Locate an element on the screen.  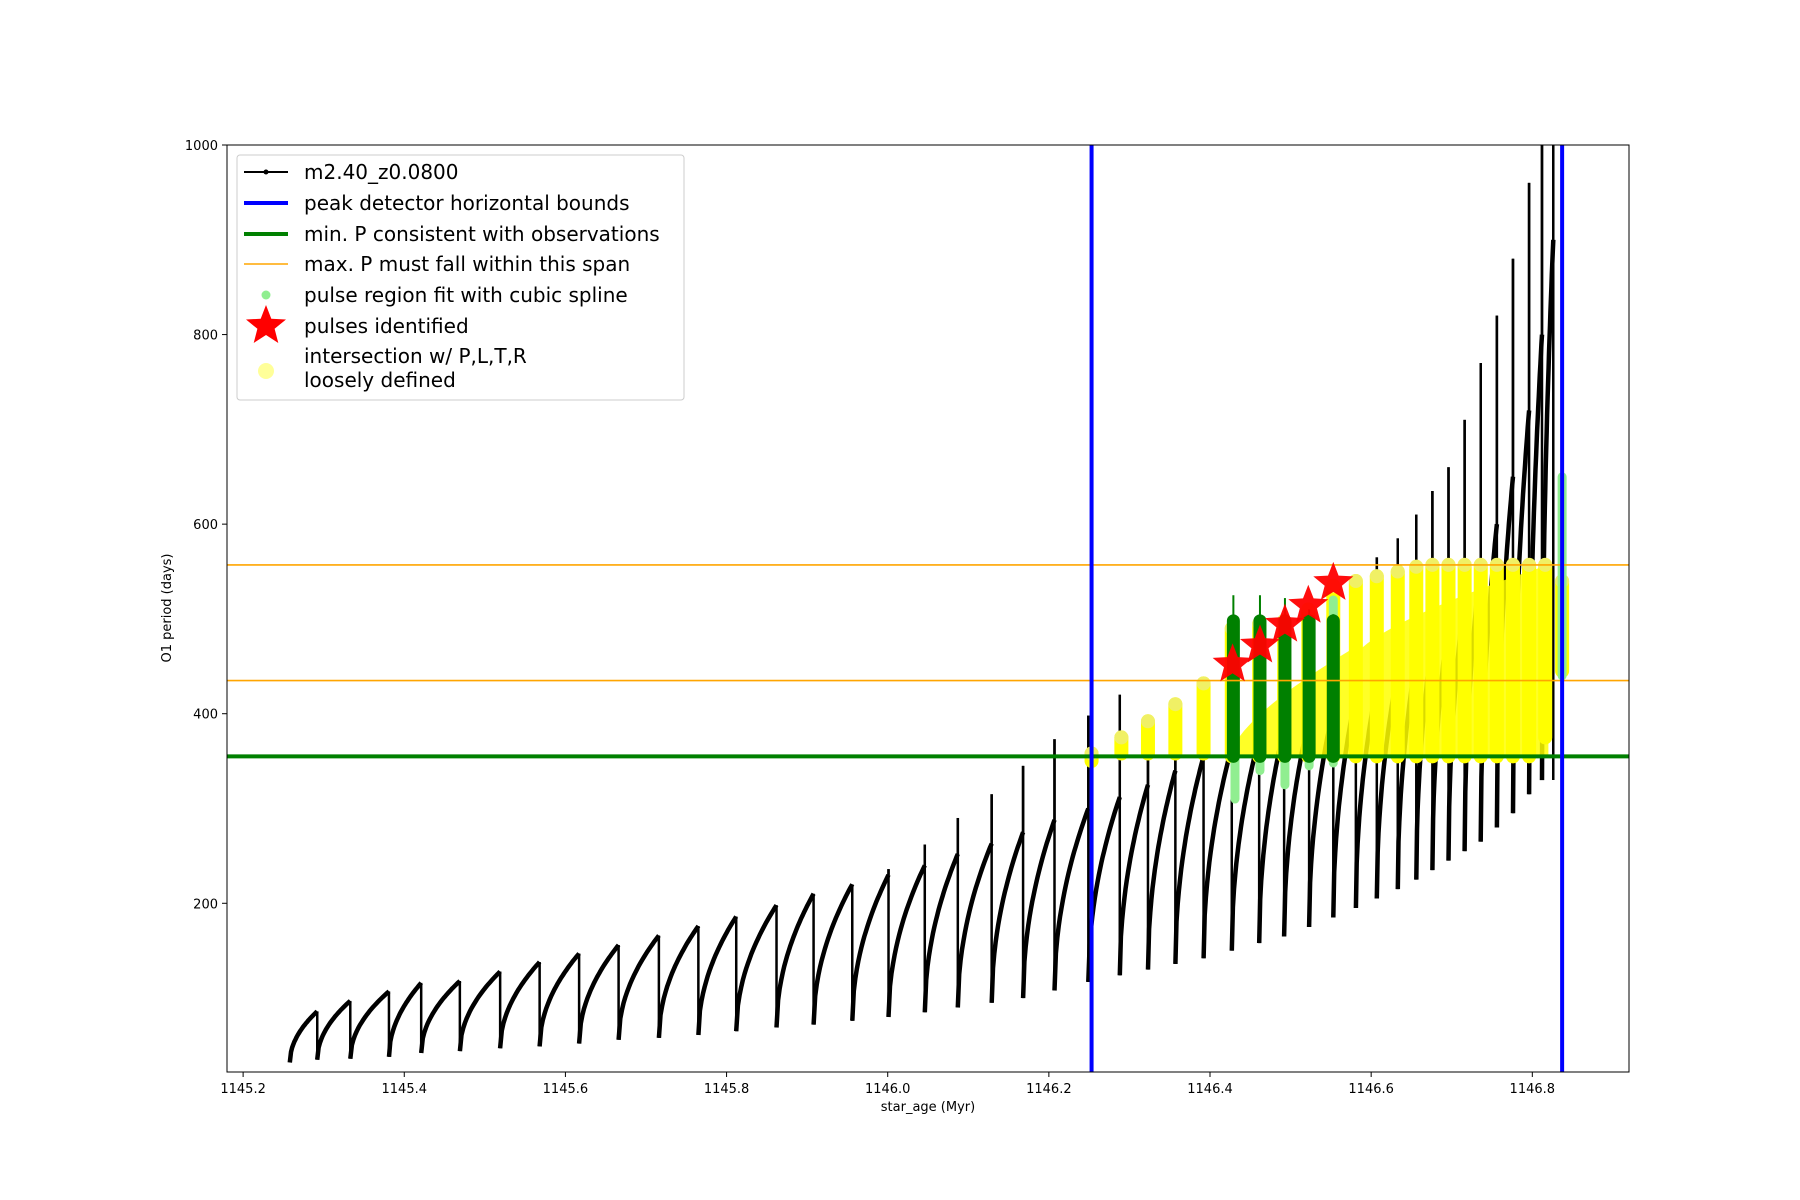
x-tick-label: 1145.6 is located at coordinates (566, 1089).